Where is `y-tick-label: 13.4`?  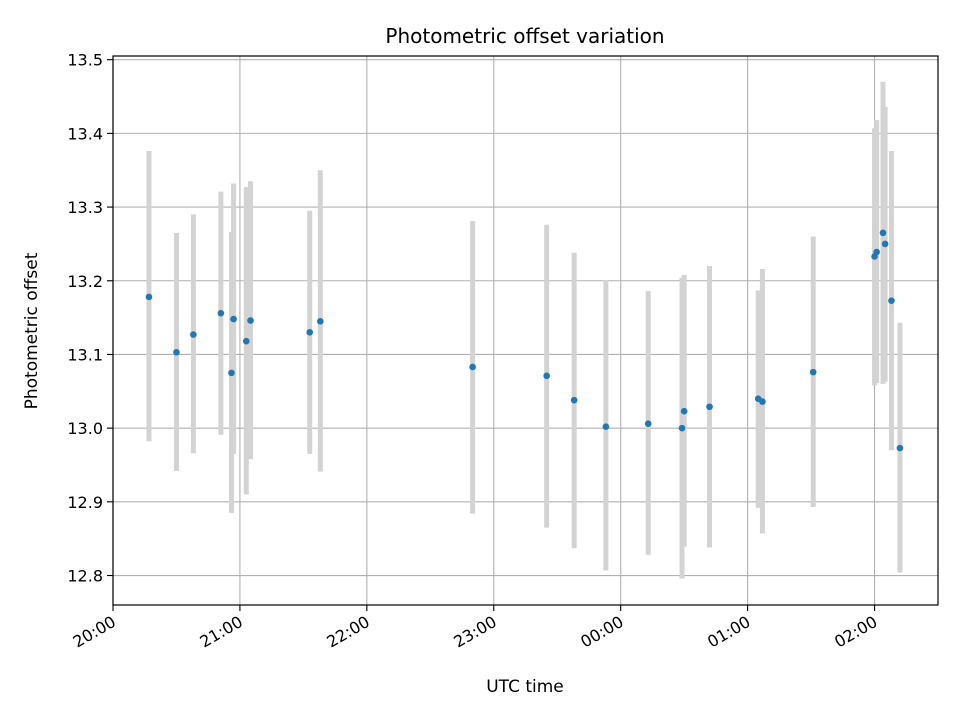
y-tick-label: 13.4 is located at coordinates (85, 133).